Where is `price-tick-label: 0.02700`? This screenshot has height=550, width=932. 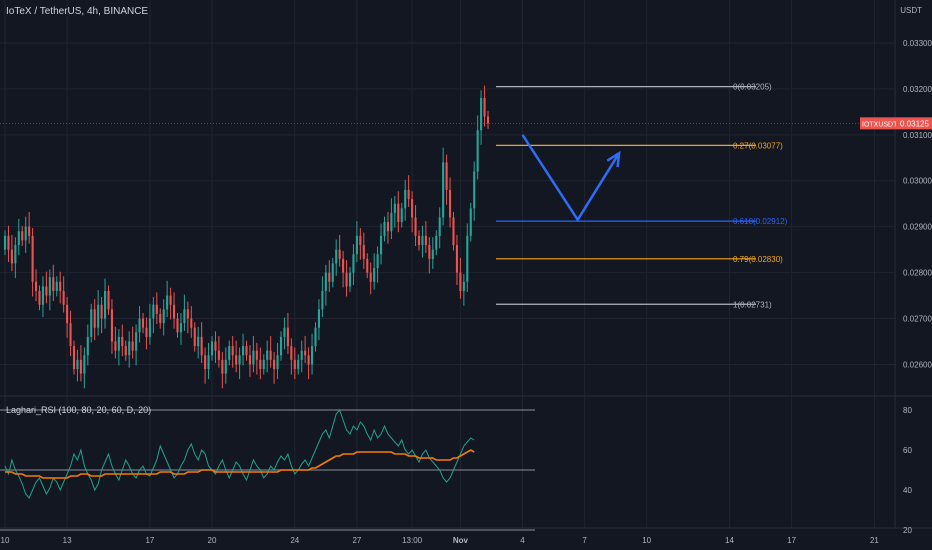
price-tick-label: 0.02700 is located at coordinates (917, 319).